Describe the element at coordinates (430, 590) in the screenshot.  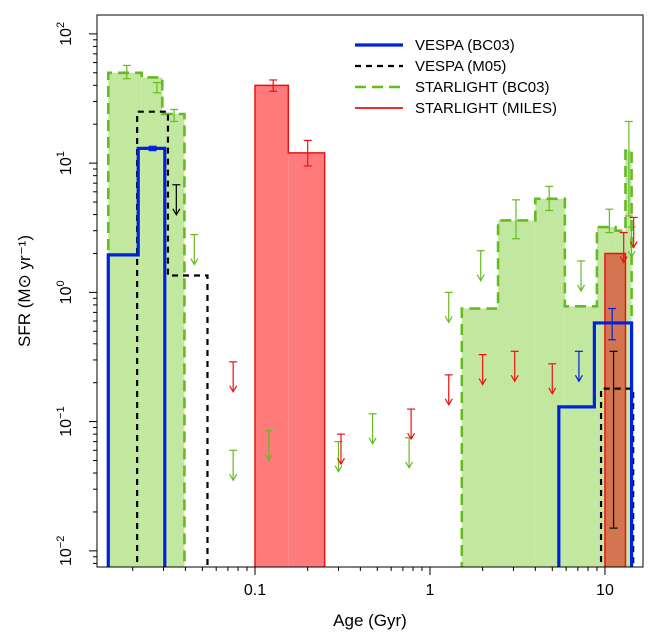
I see `x-tick-label: 1` at that location.